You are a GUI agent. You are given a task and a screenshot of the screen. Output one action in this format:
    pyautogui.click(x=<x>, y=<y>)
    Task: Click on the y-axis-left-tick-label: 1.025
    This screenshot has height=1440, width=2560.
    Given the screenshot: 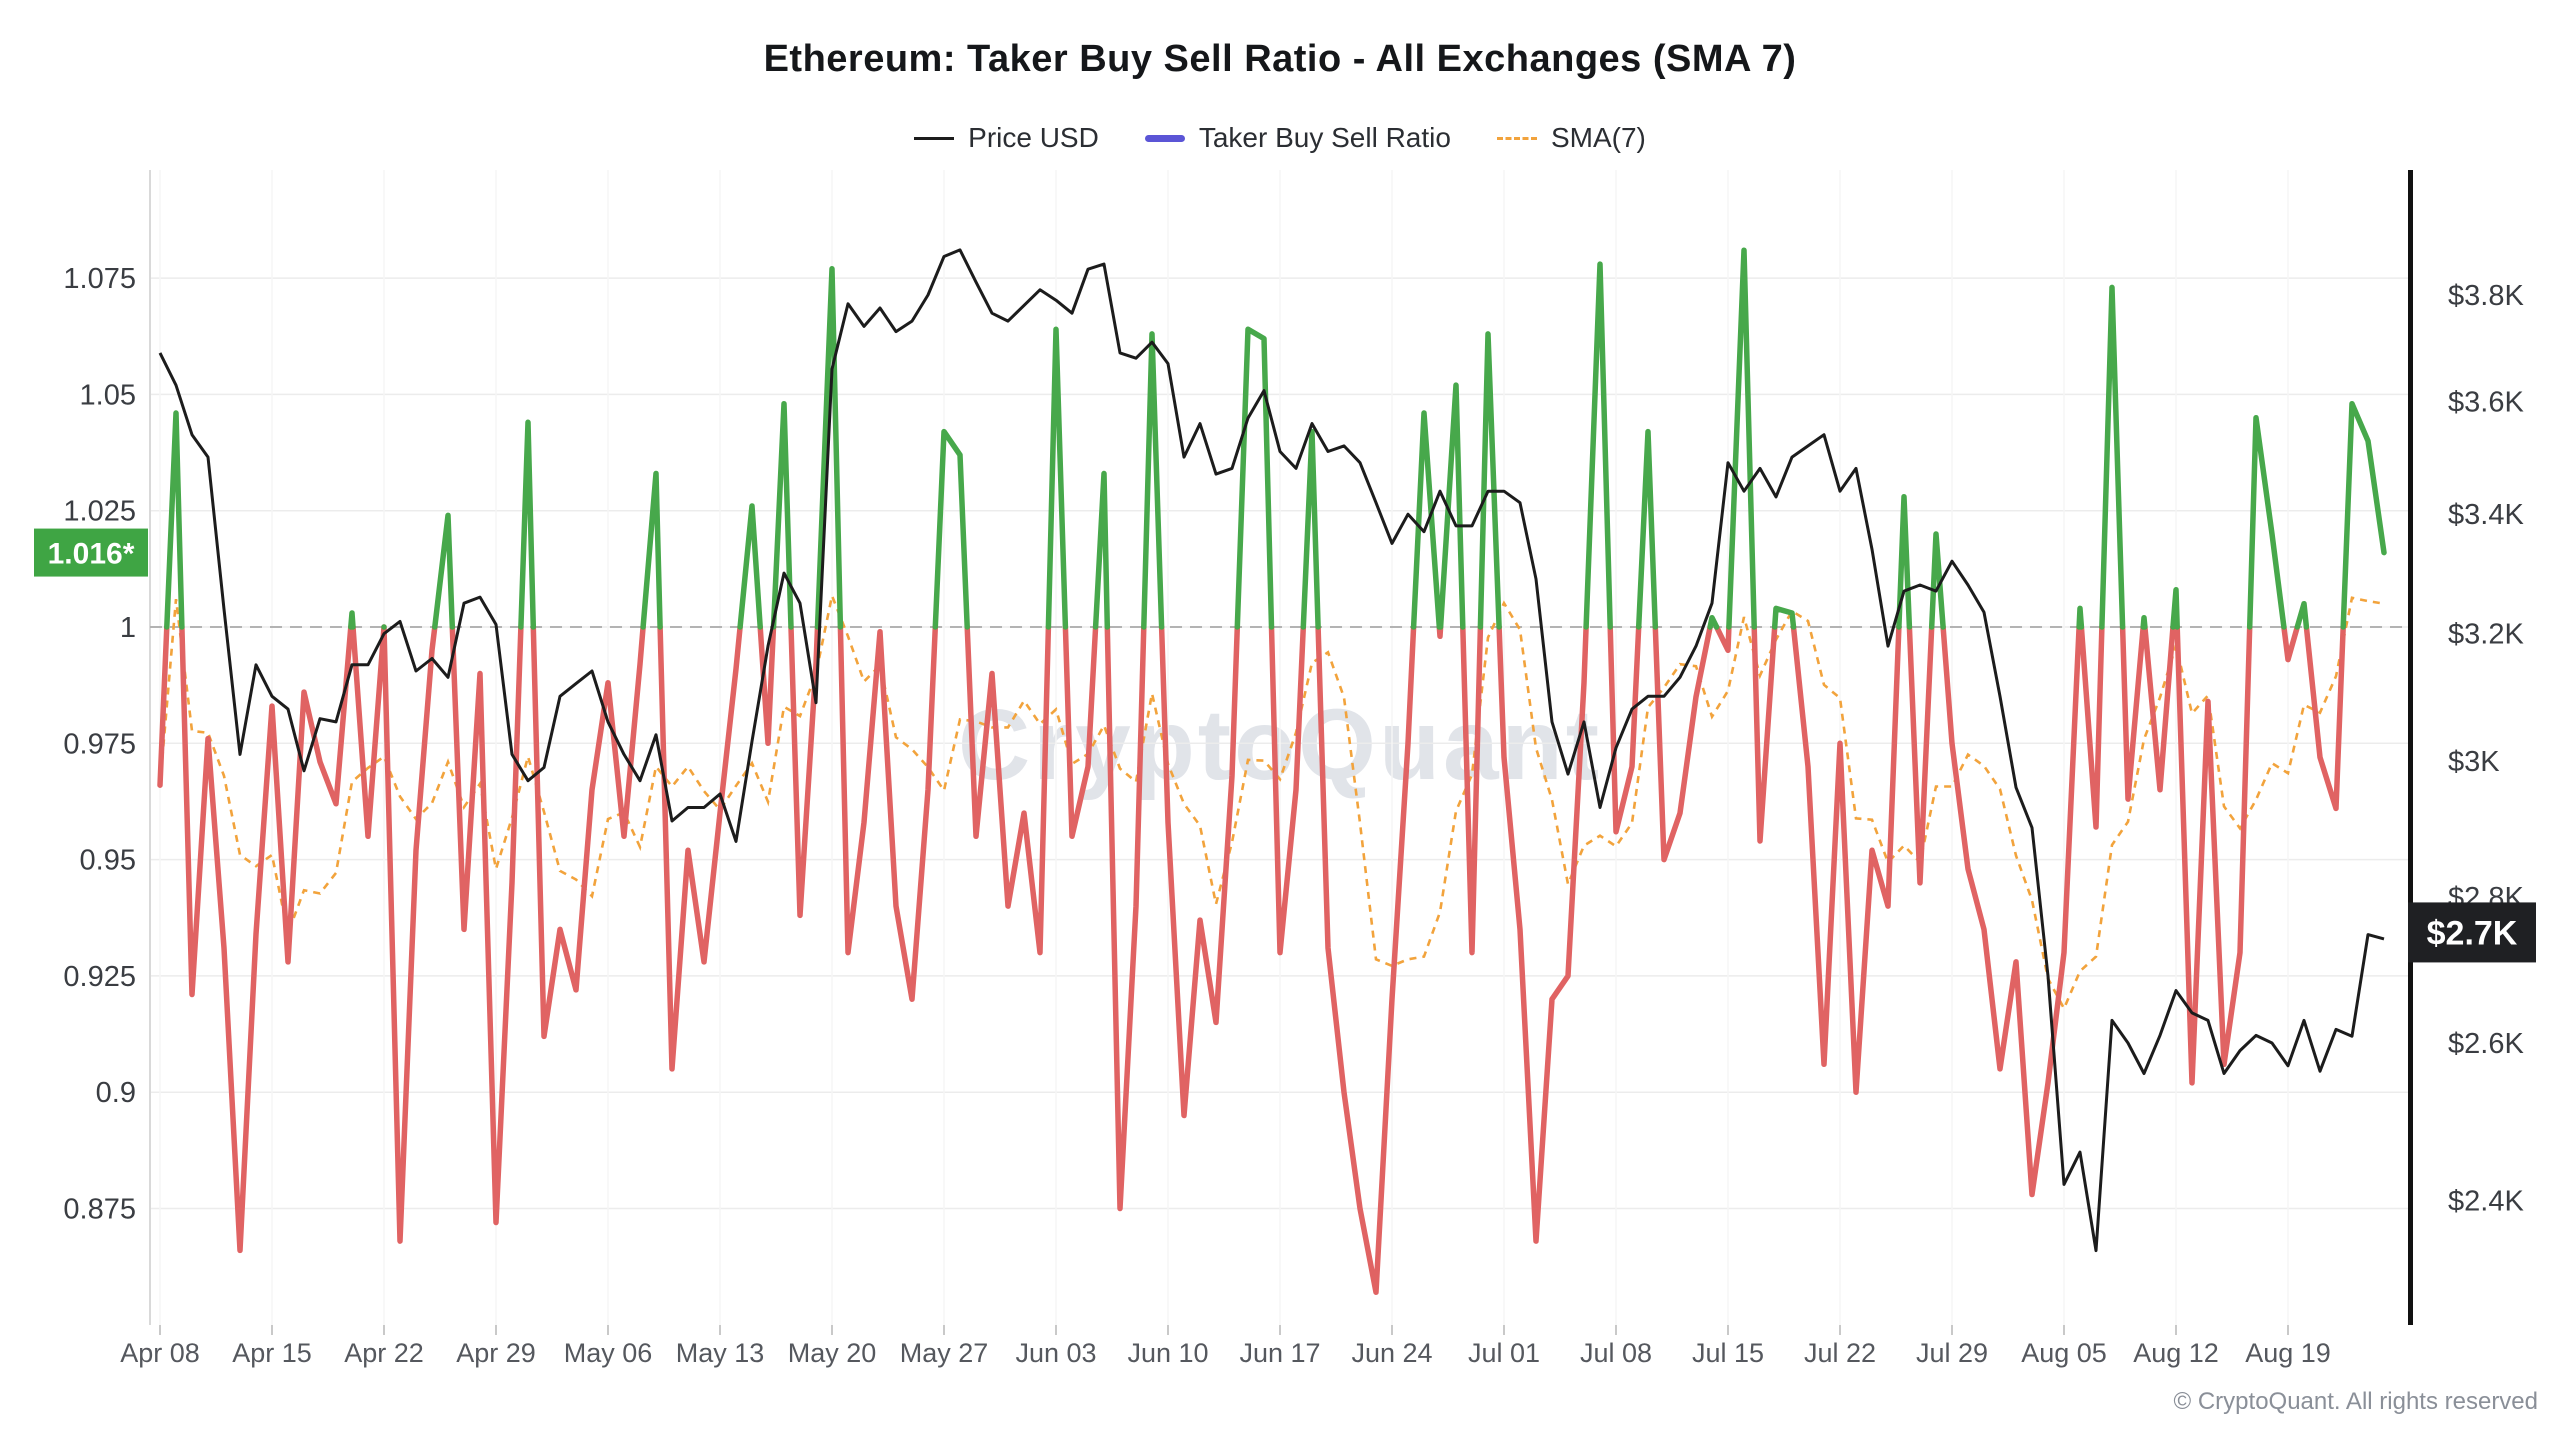 What is the action you would take?
    pyautogui.click(x=99, y=512)
    